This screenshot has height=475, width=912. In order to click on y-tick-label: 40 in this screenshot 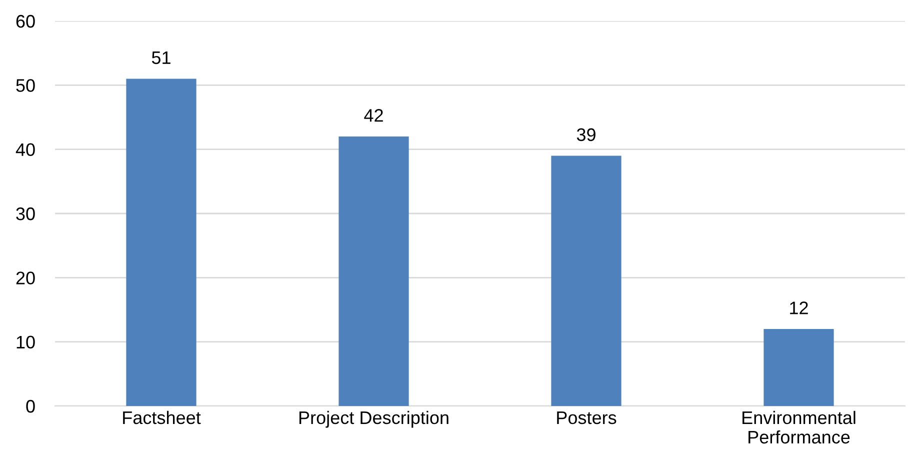, I will do `click(25, 149)`.